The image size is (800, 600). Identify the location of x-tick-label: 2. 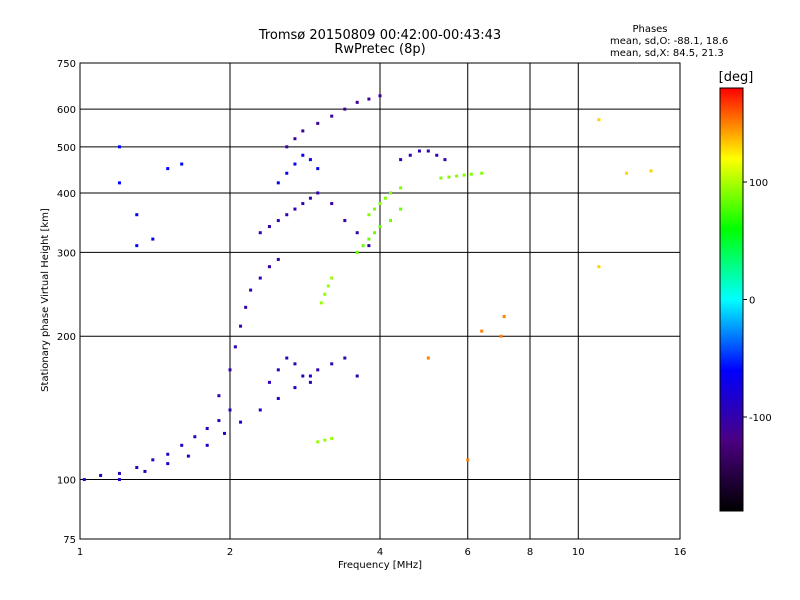
(230, 552).